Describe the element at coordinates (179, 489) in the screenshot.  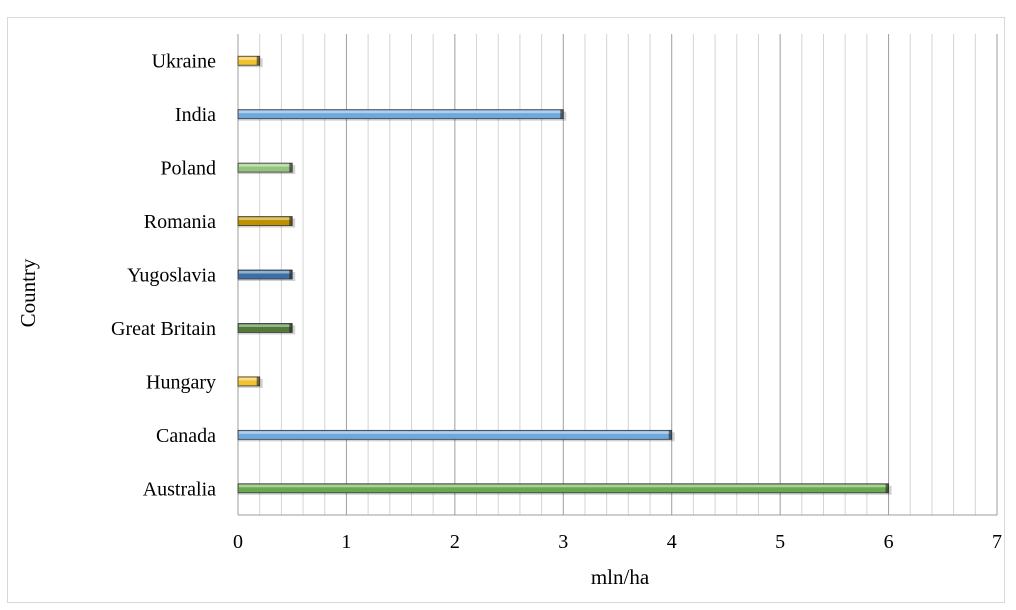
I see `category-label: Australia` at that location.